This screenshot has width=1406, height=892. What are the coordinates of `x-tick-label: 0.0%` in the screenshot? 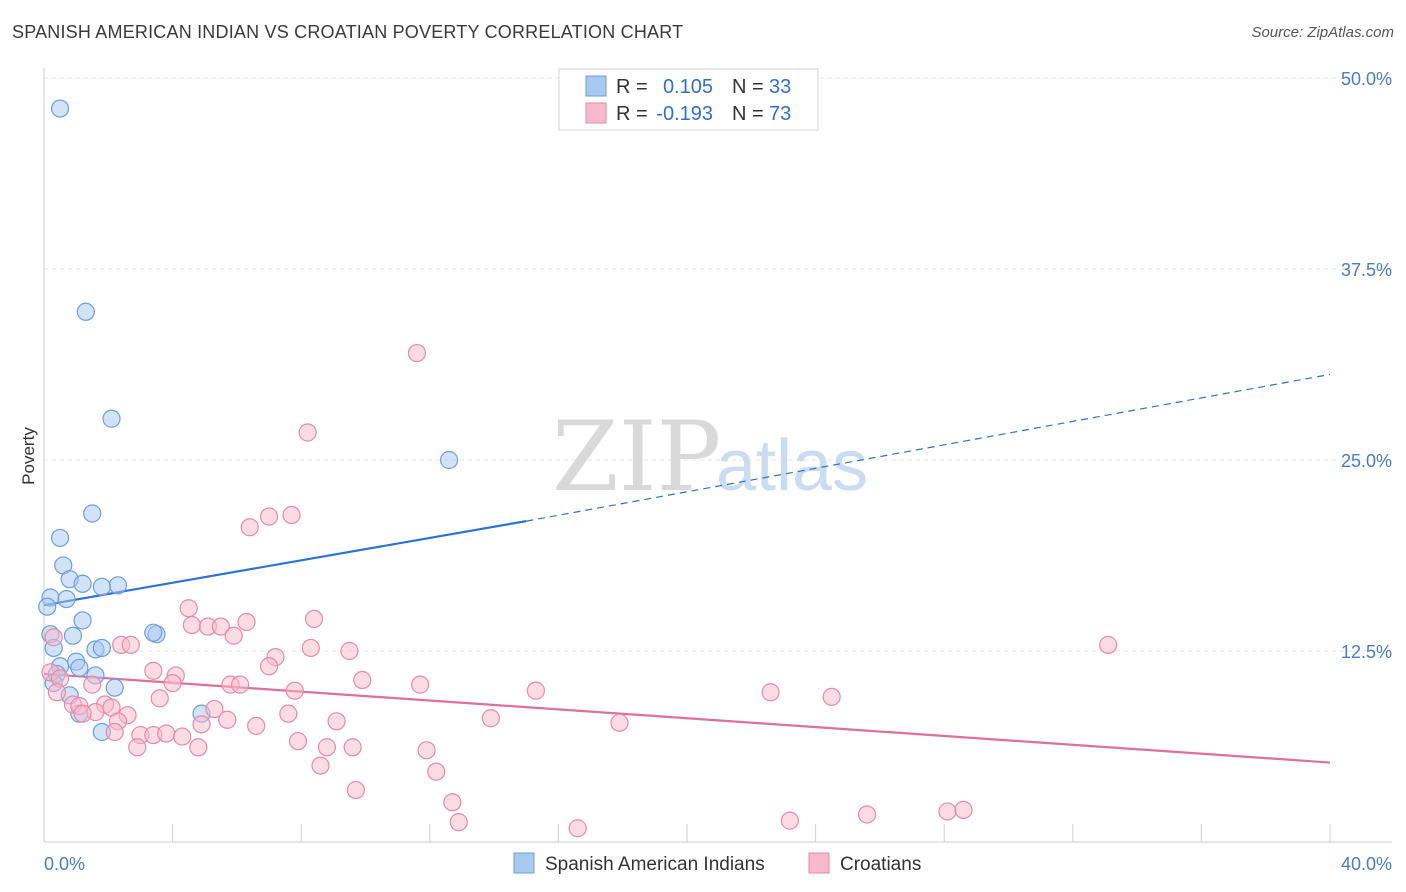 It's located at (64, 864).